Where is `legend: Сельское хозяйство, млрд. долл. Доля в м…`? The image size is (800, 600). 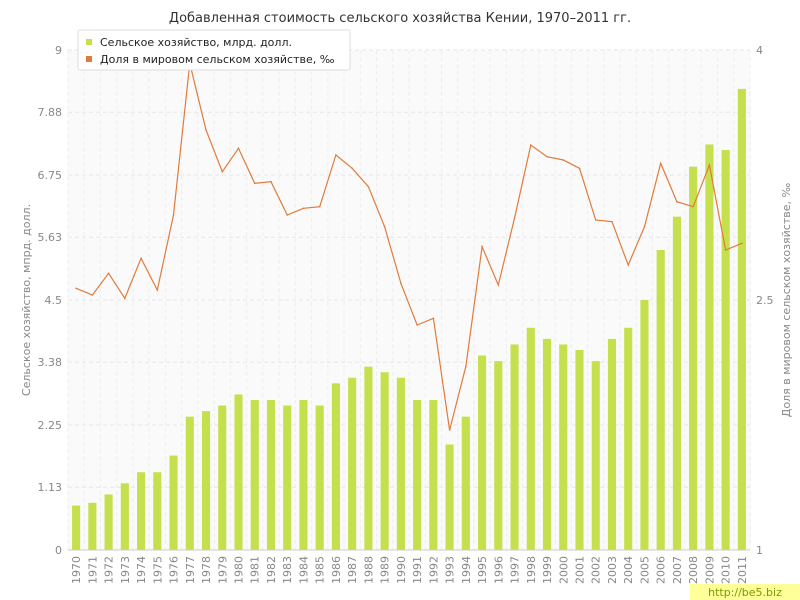 legend: Сельское хозяйство, млрд. долл. Доля в м… is located at coordinates (214, 50).